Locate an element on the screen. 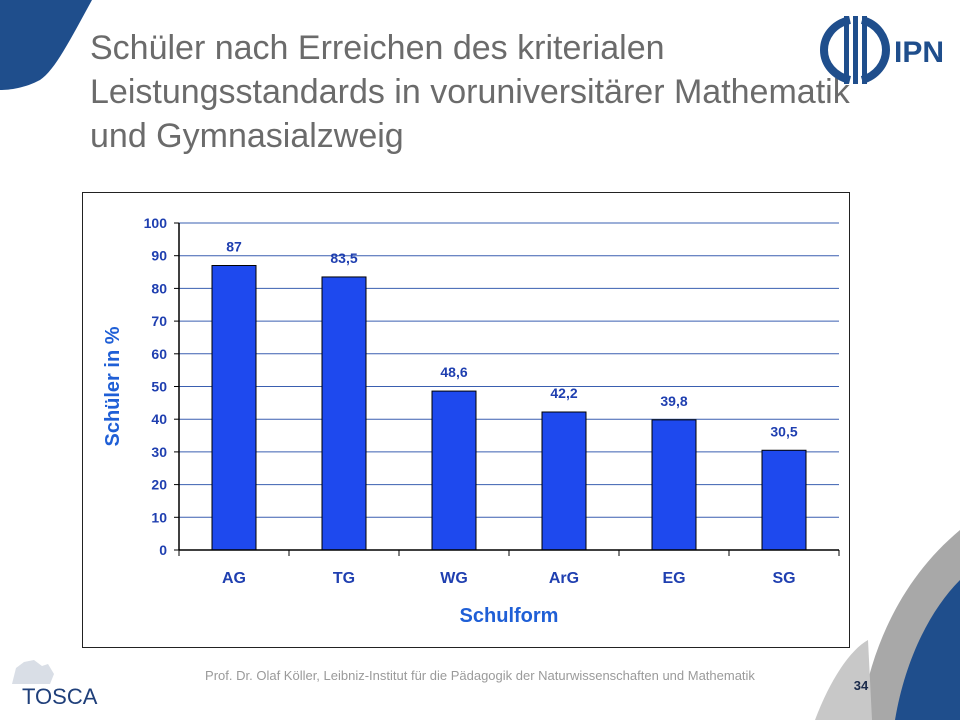  data-label: 39,8 is located at coordinates (673, 401).